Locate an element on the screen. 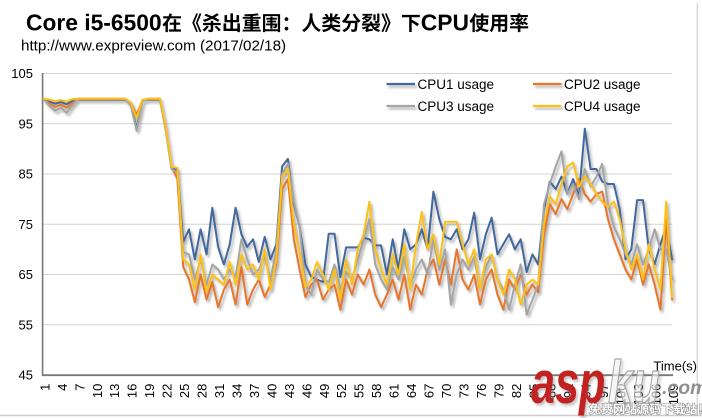  svg-text: CPU3 usage is located at coordinates (456, 106).